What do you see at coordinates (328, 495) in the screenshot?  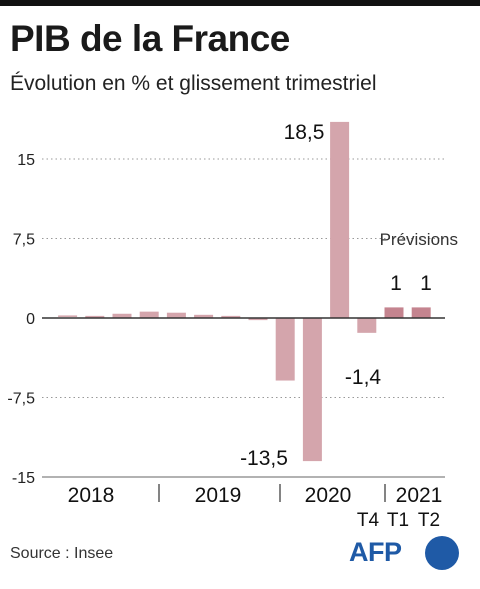 I see `year-label: 2020` at bounding box center [328, 495].